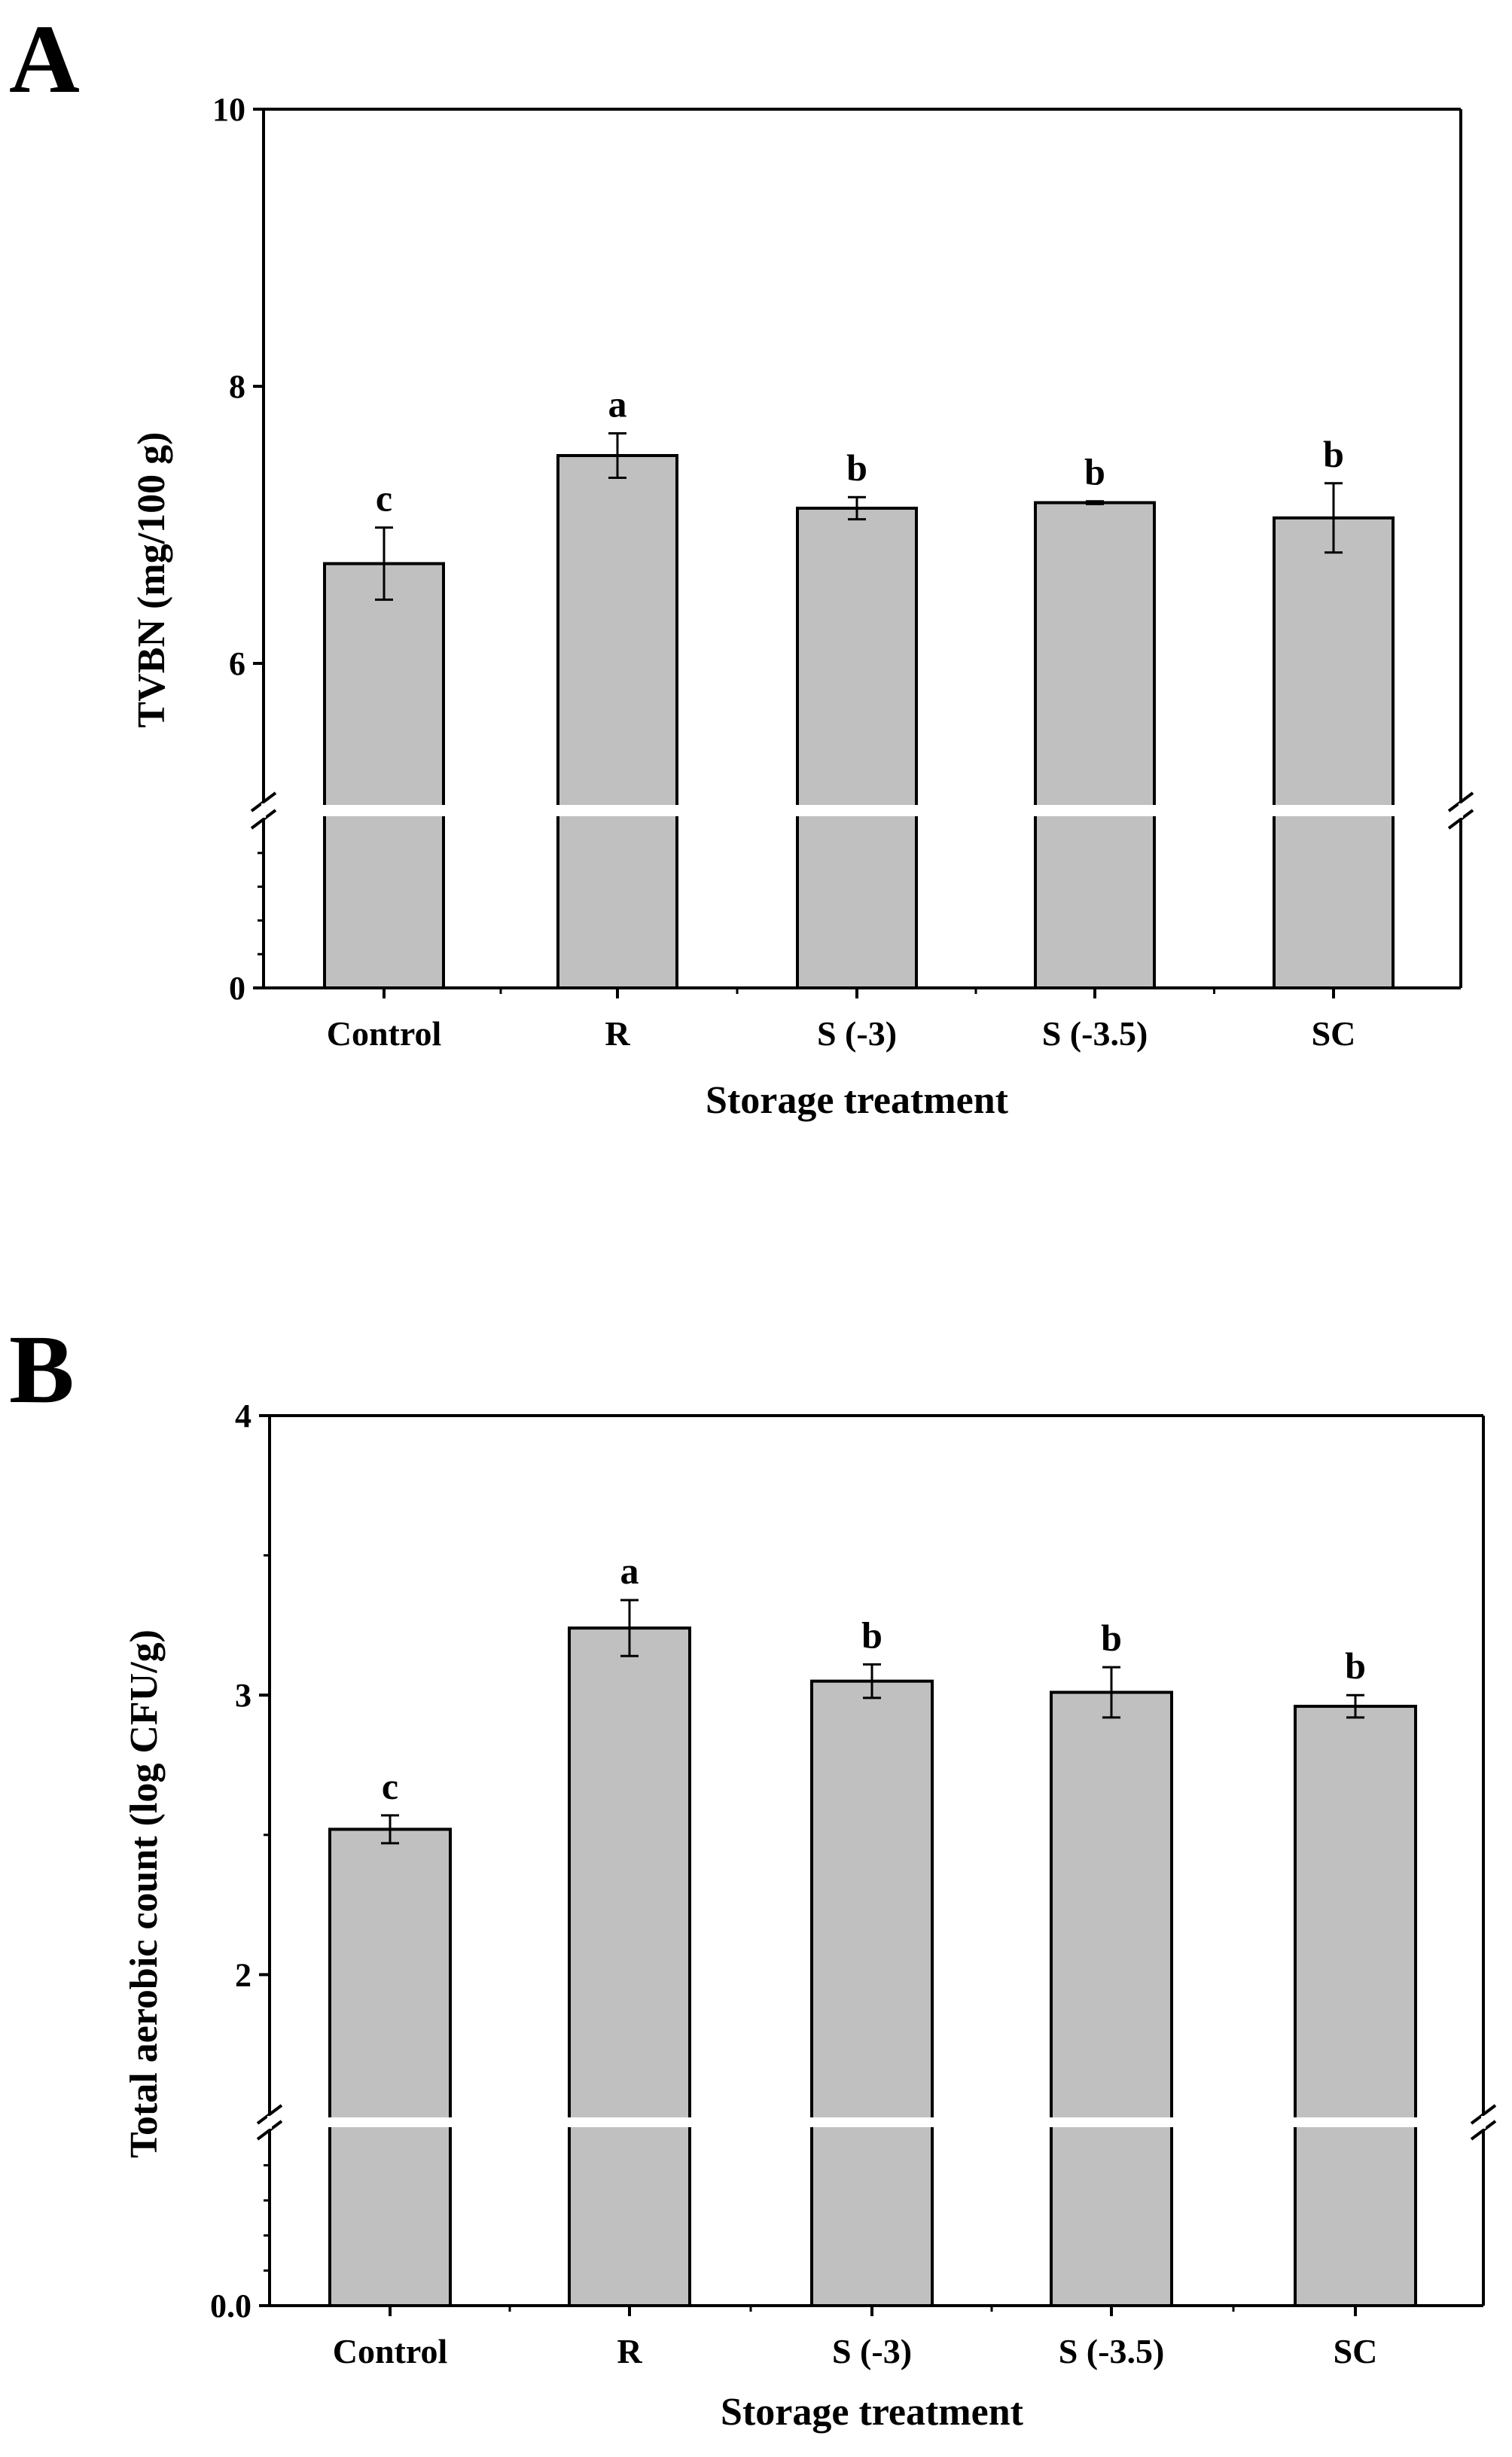  What do you see at coordinates (42, 1370) in the screenshot?
I see `panel-b-letter: B` at bounding box center [42, 1370].